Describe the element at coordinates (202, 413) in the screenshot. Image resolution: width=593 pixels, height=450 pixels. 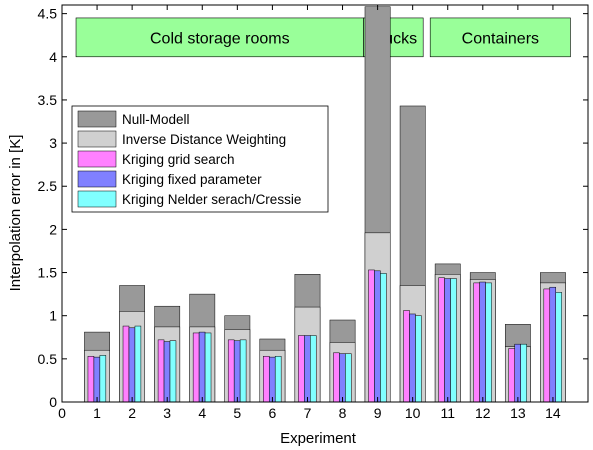
I see `x-tick-label: 4` at that location.